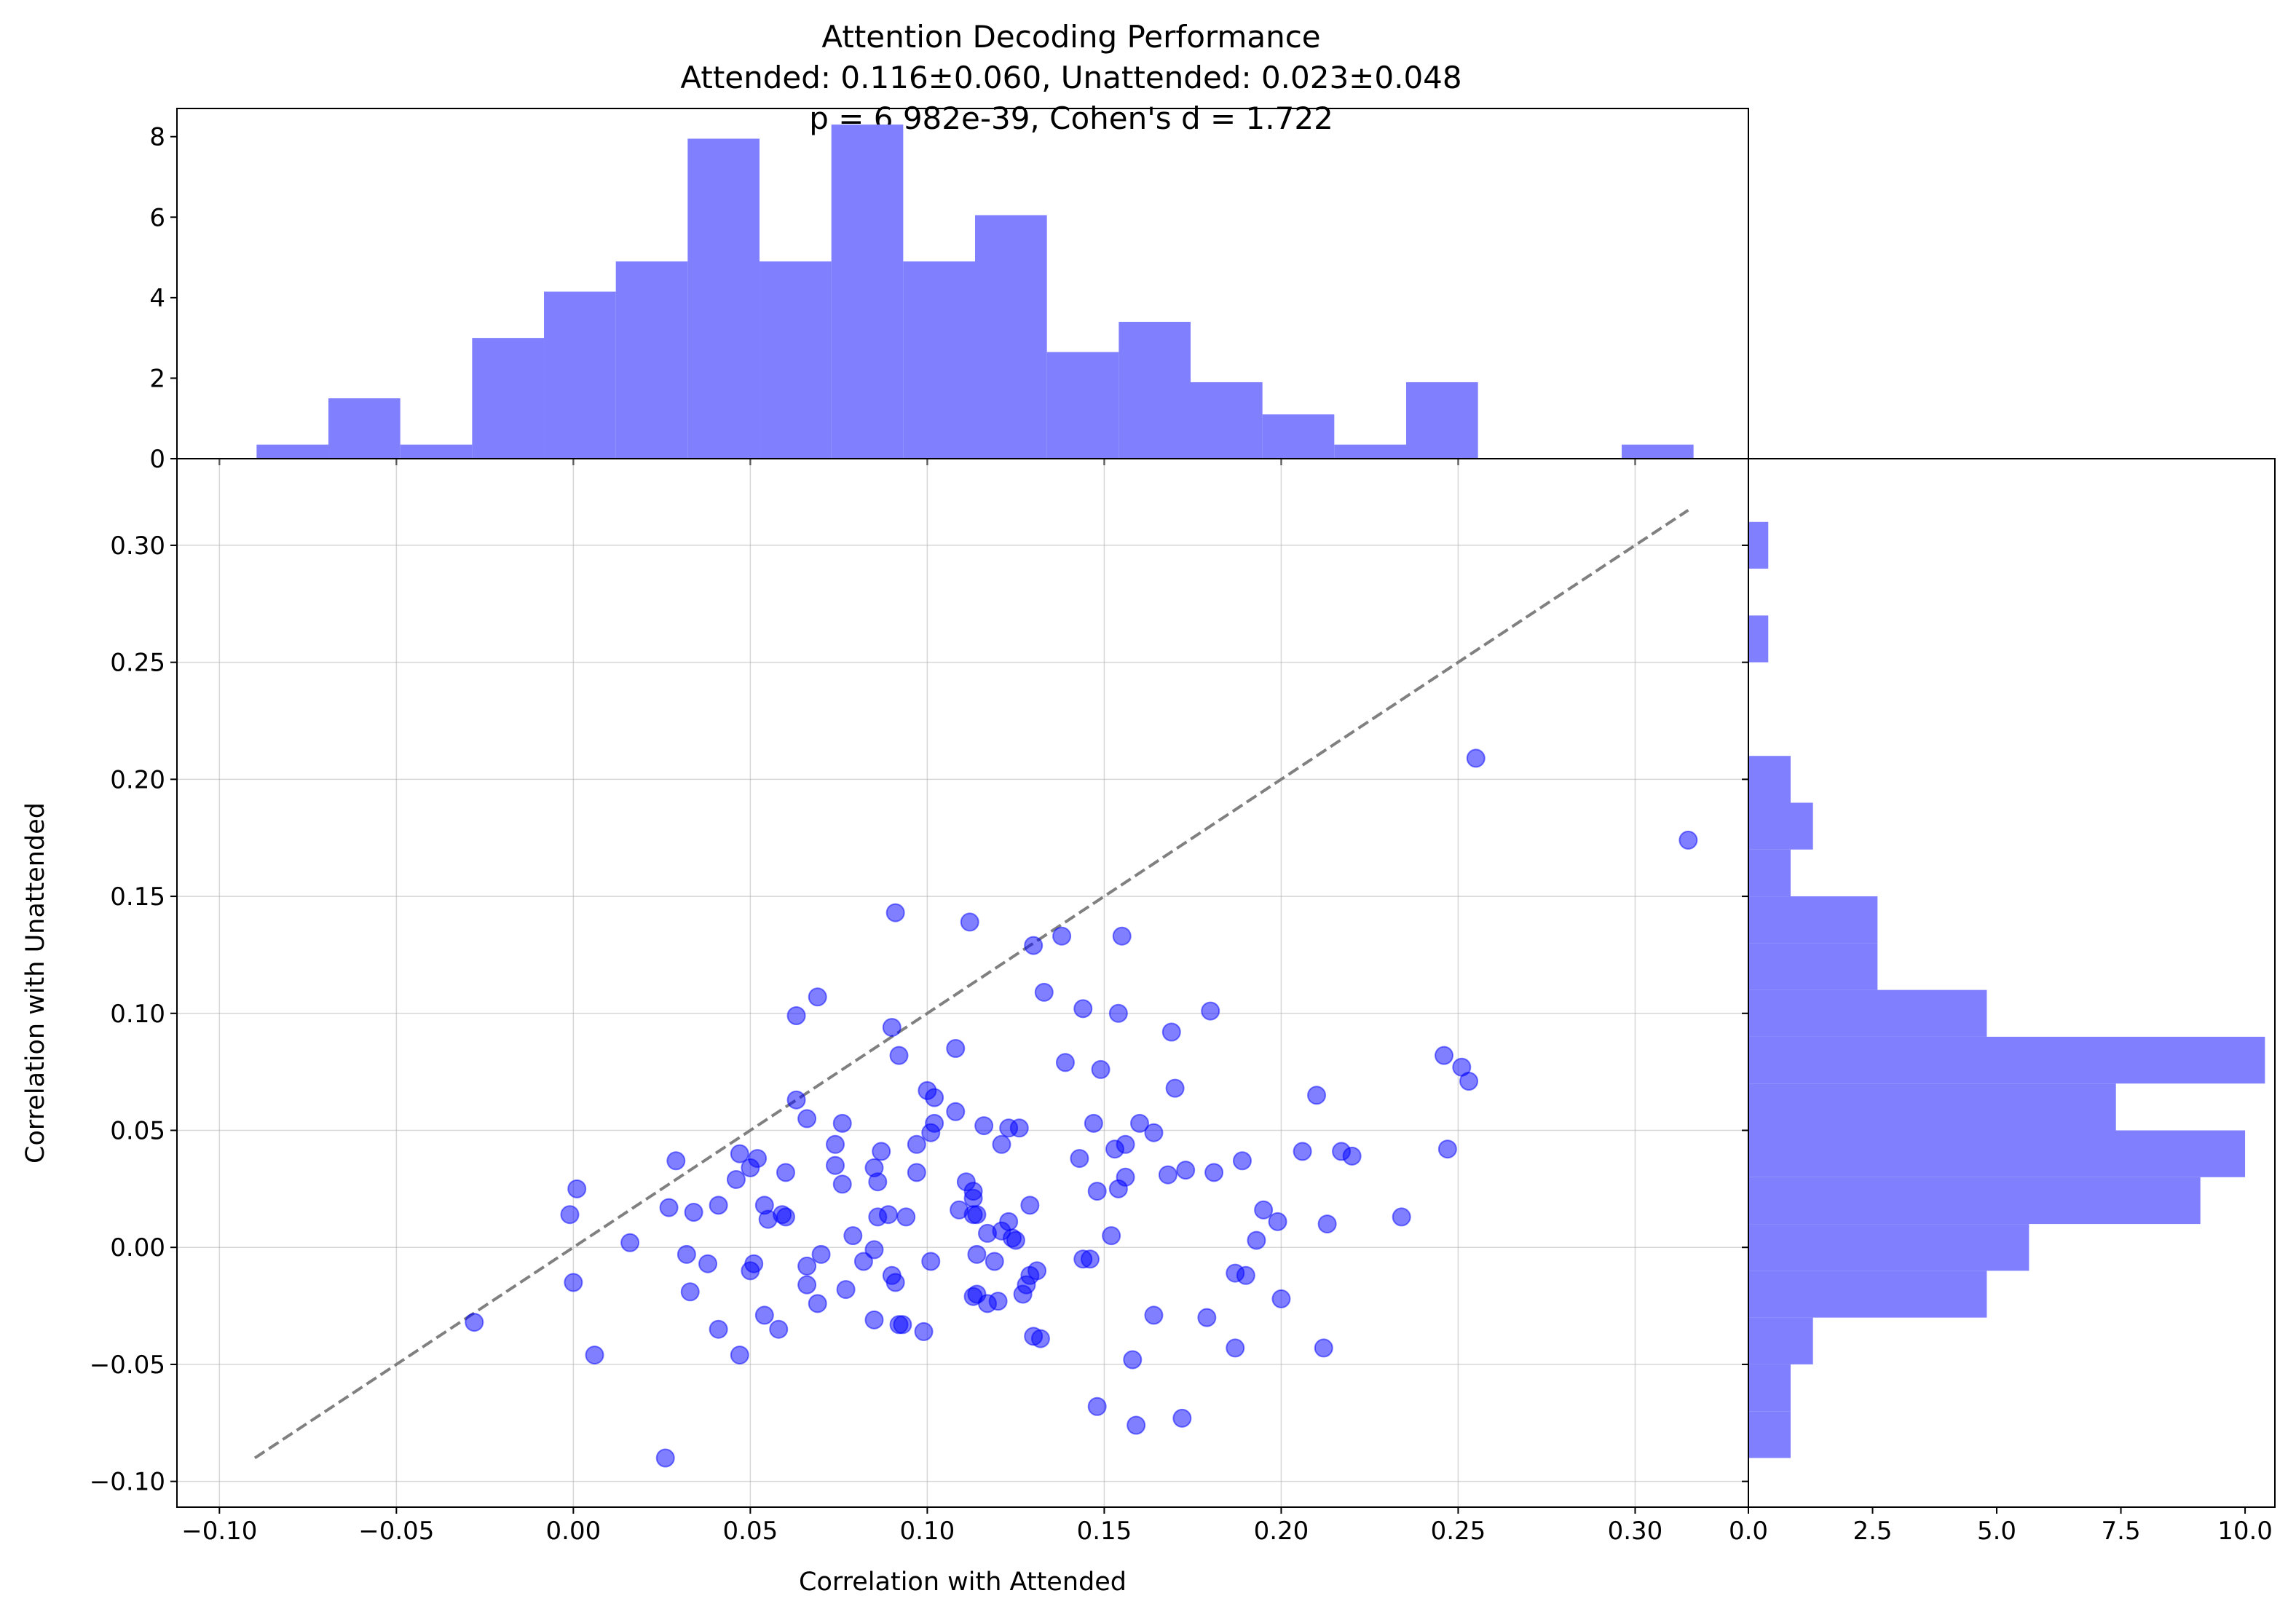 The height and width of the screenshot is (1620, 2296). Describe the element at coordinates (137, 1015) in the screenshot. I see `y-tick-label: 0.10` at that location.